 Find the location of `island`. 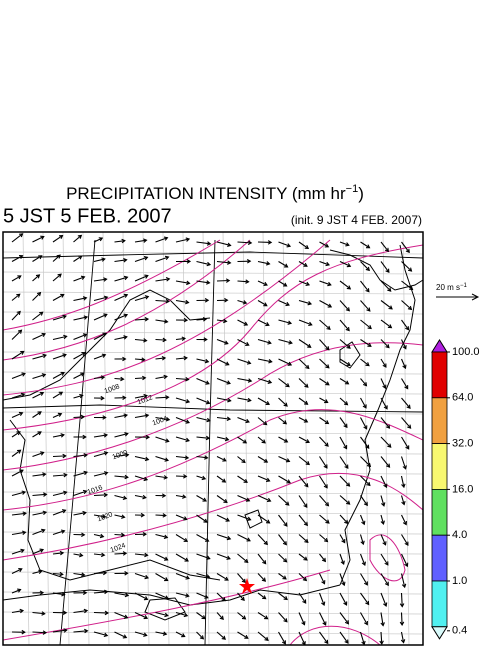

island is located at coordinates (350, 355).